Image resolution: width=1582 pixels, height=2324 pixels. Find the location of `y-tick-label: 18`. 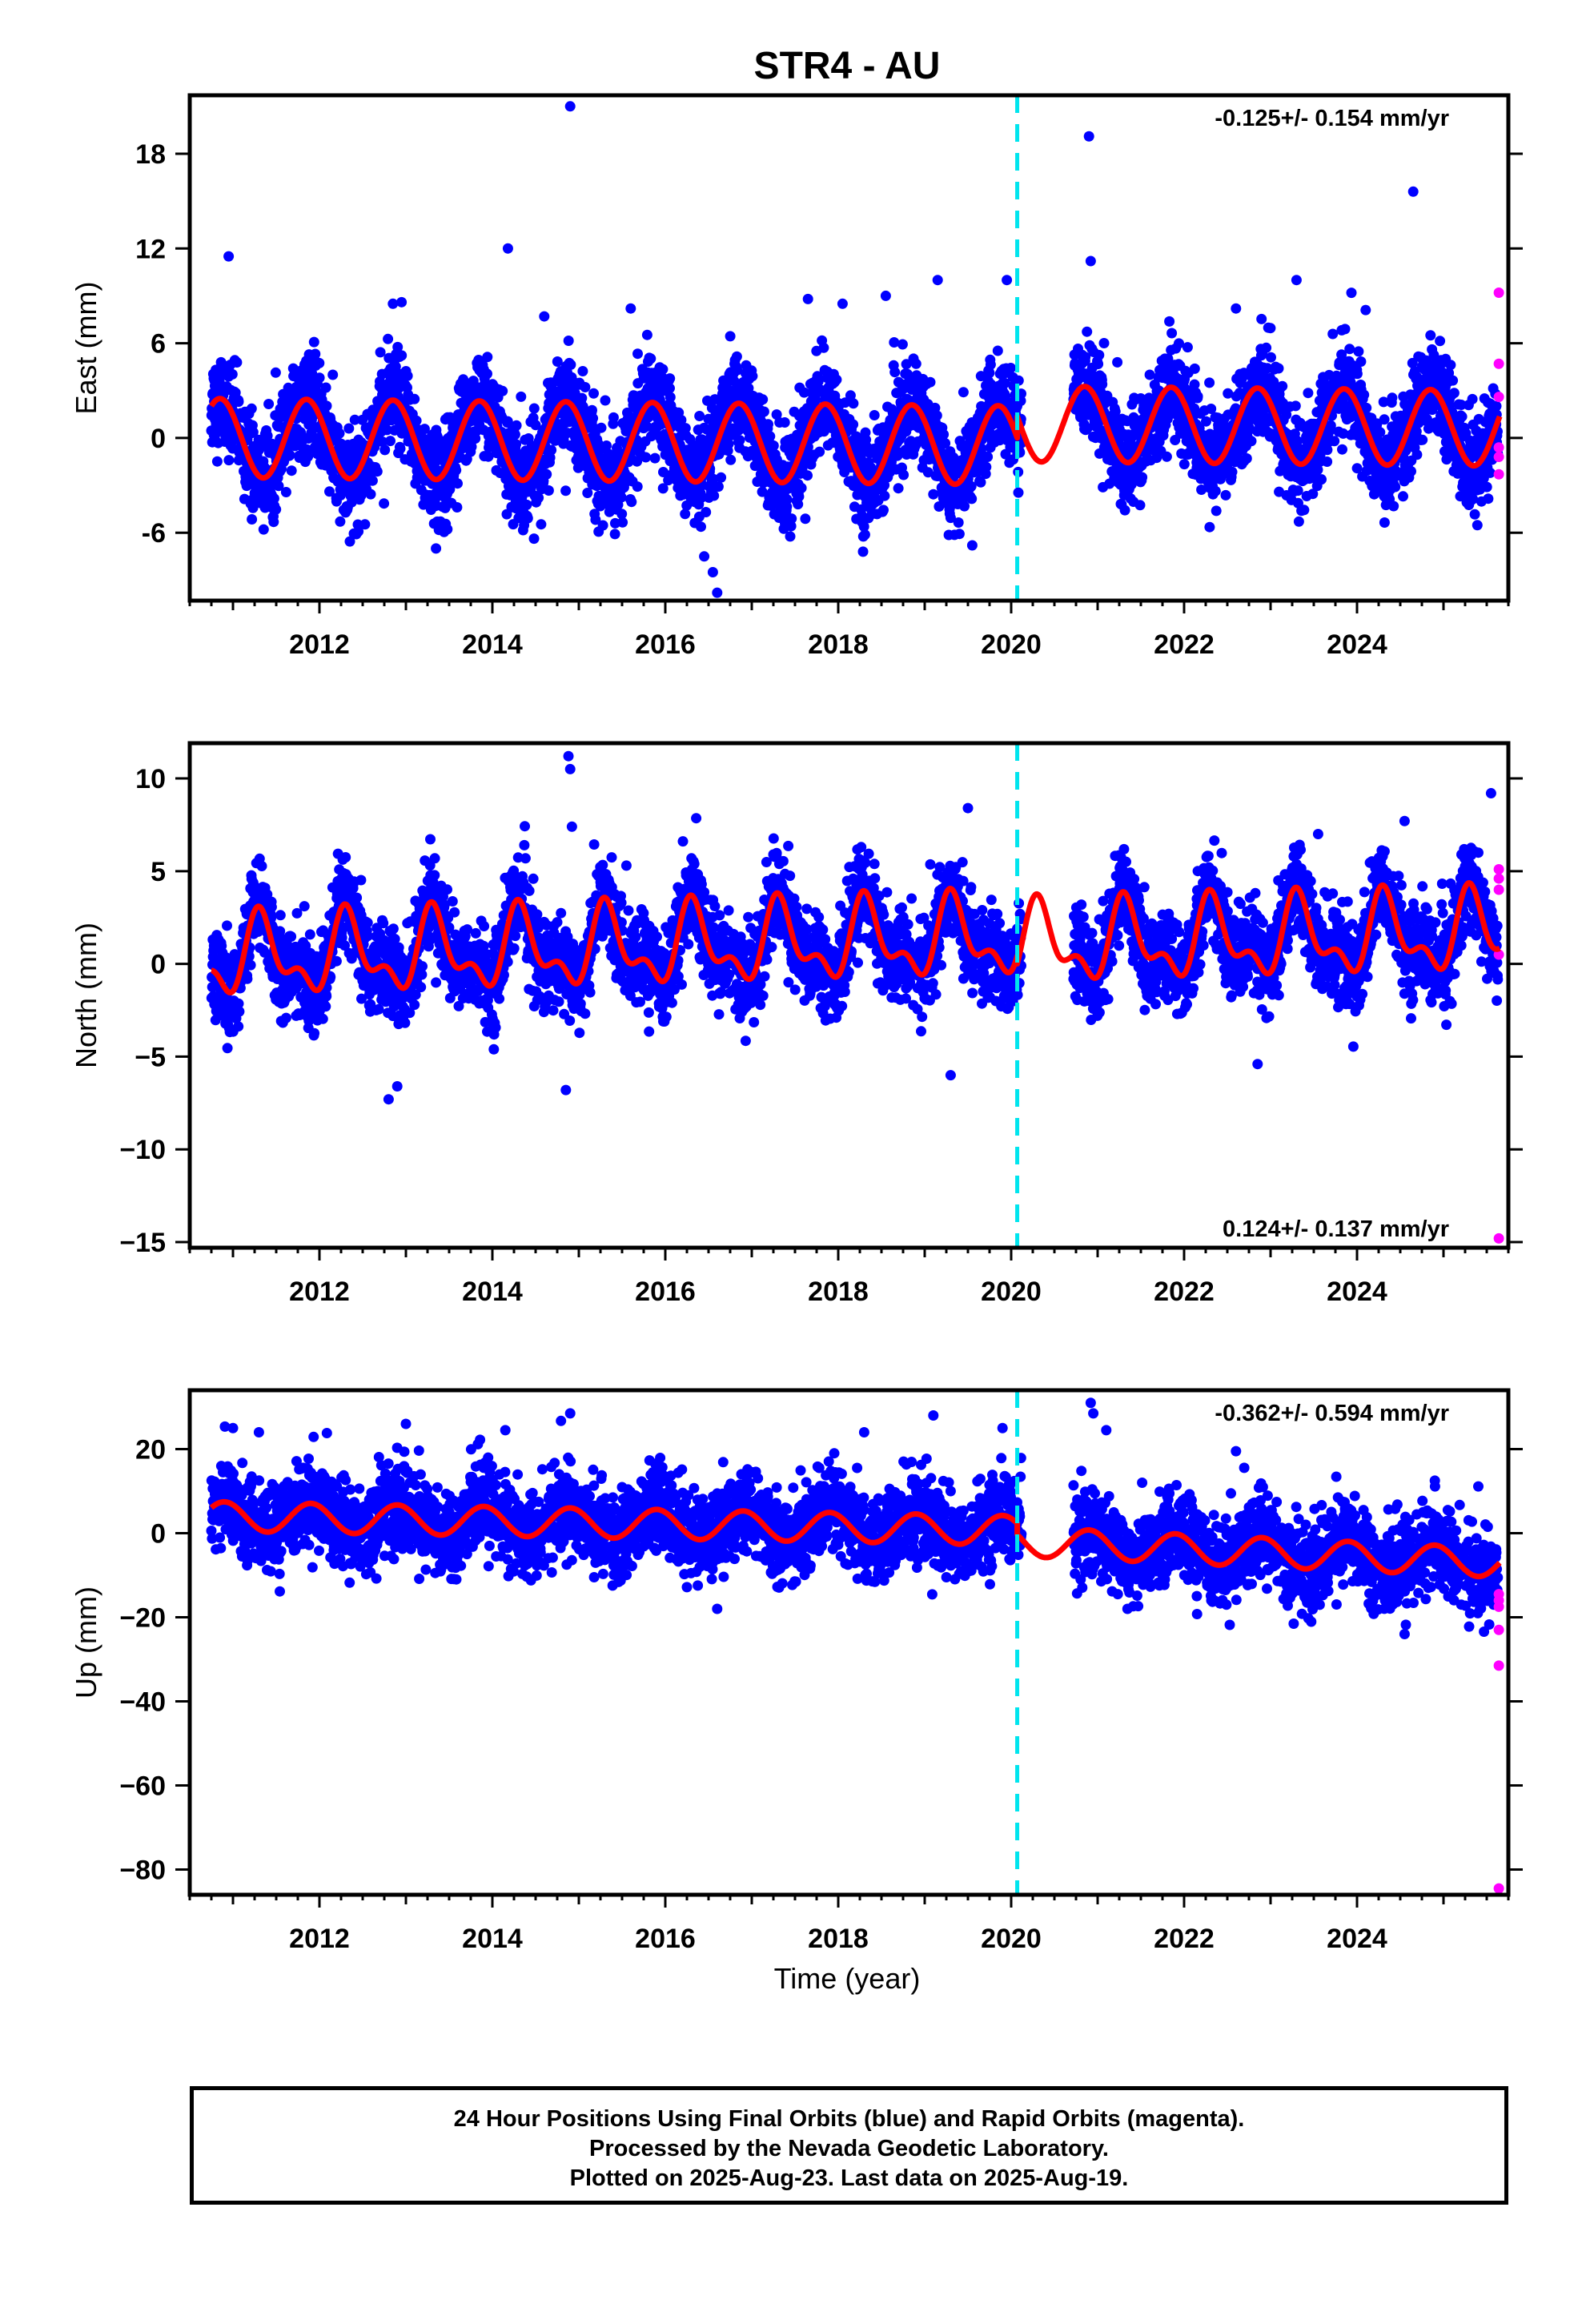

y-tick-label: 18 is located at coordinates (151, 154).